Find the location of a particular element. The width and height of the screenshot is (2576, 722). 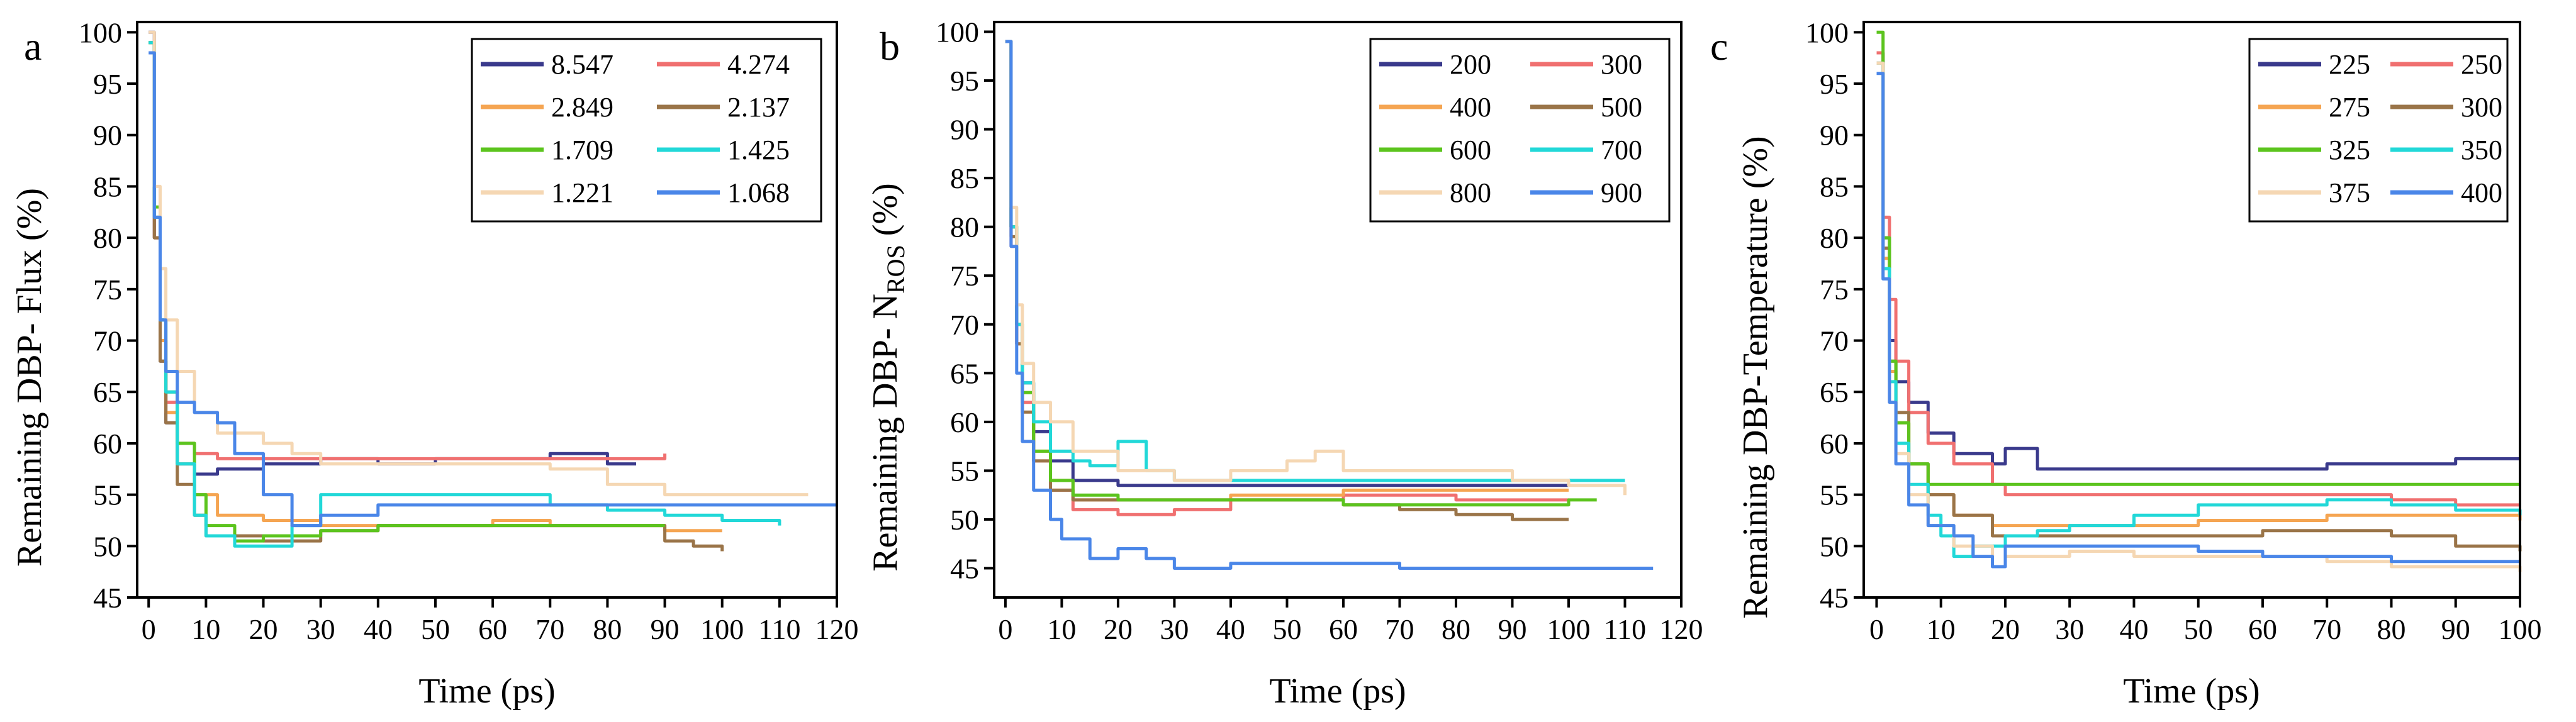

panel-label-b: b is located at coordinates (890, 46).